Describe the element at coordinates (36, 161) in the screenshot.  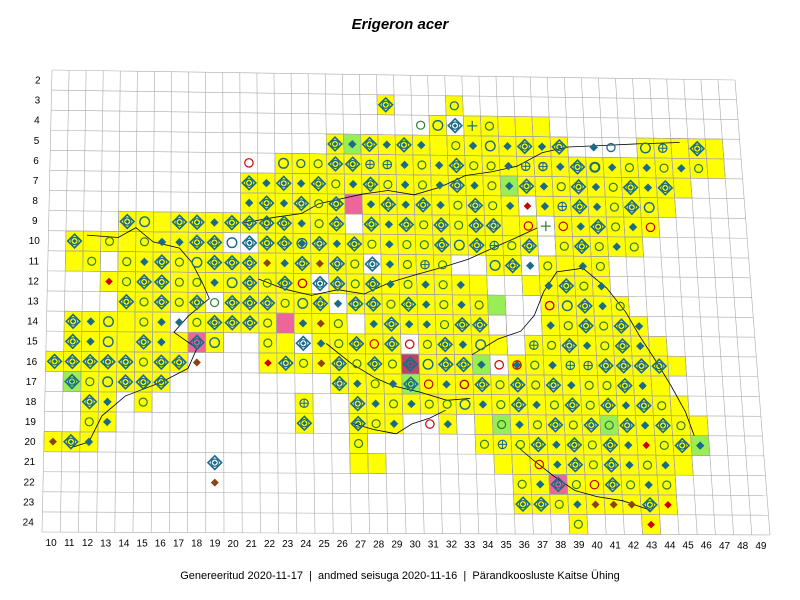
I see `row-label: 6` at that location.